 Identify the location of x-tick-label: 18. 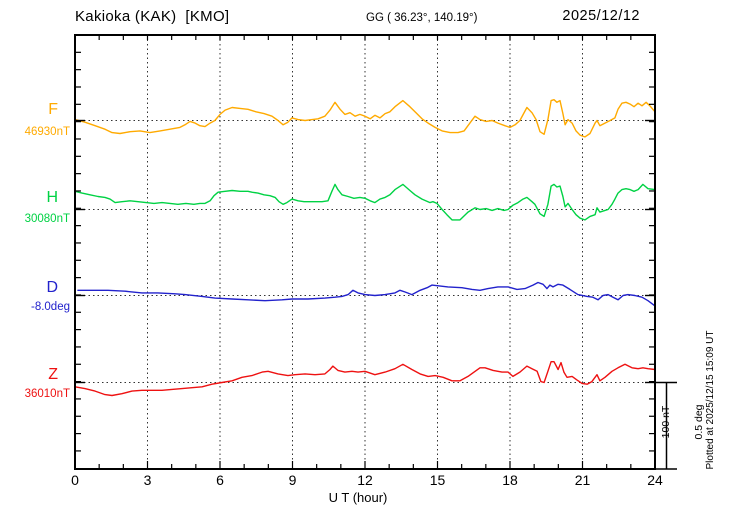
(510, 480).